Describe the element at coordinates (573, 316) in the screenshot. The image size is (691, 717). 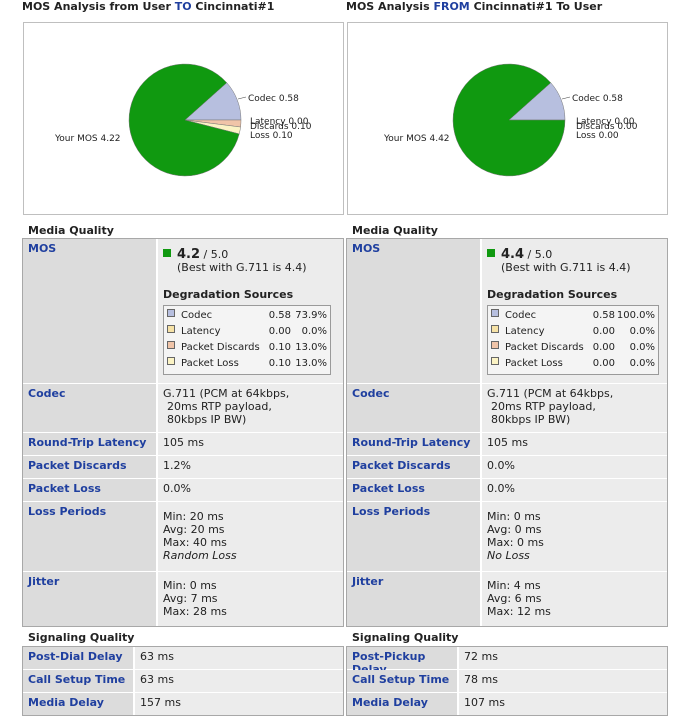
I see `degradation-row: Codec 0.58 100.0%` at that location.